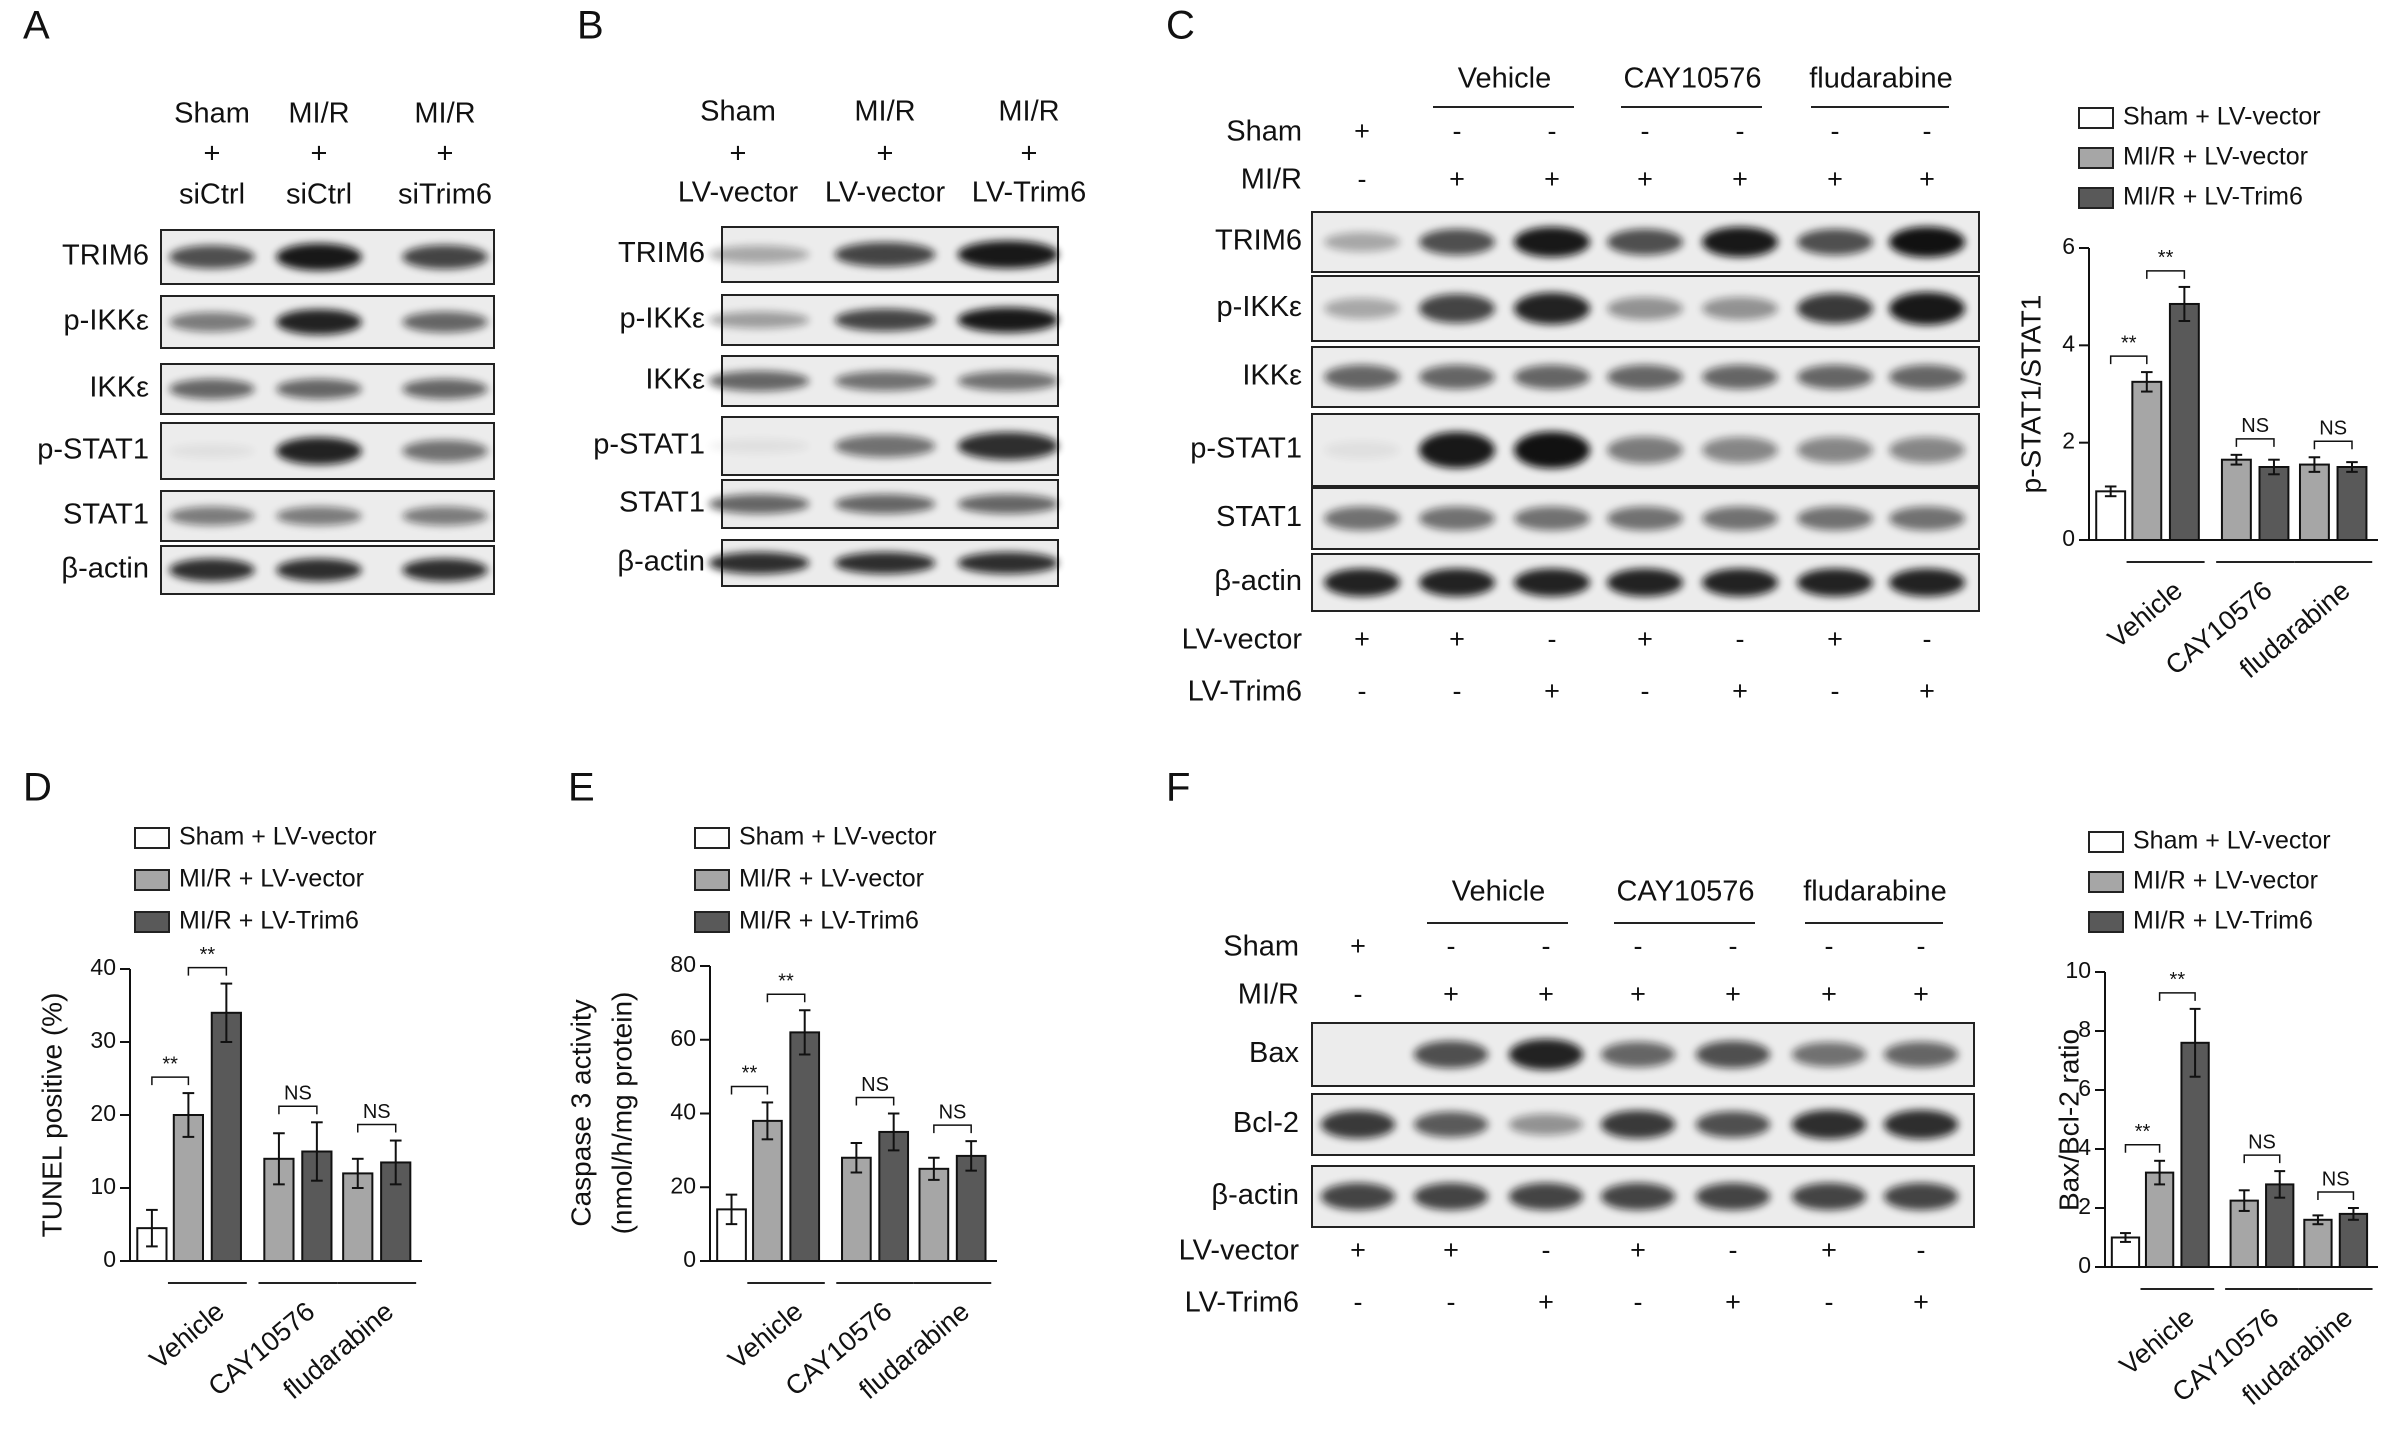  Describe the element at coordinates (2078, 970) in the screenshot. I see `y-tick-label: 10` at that location.